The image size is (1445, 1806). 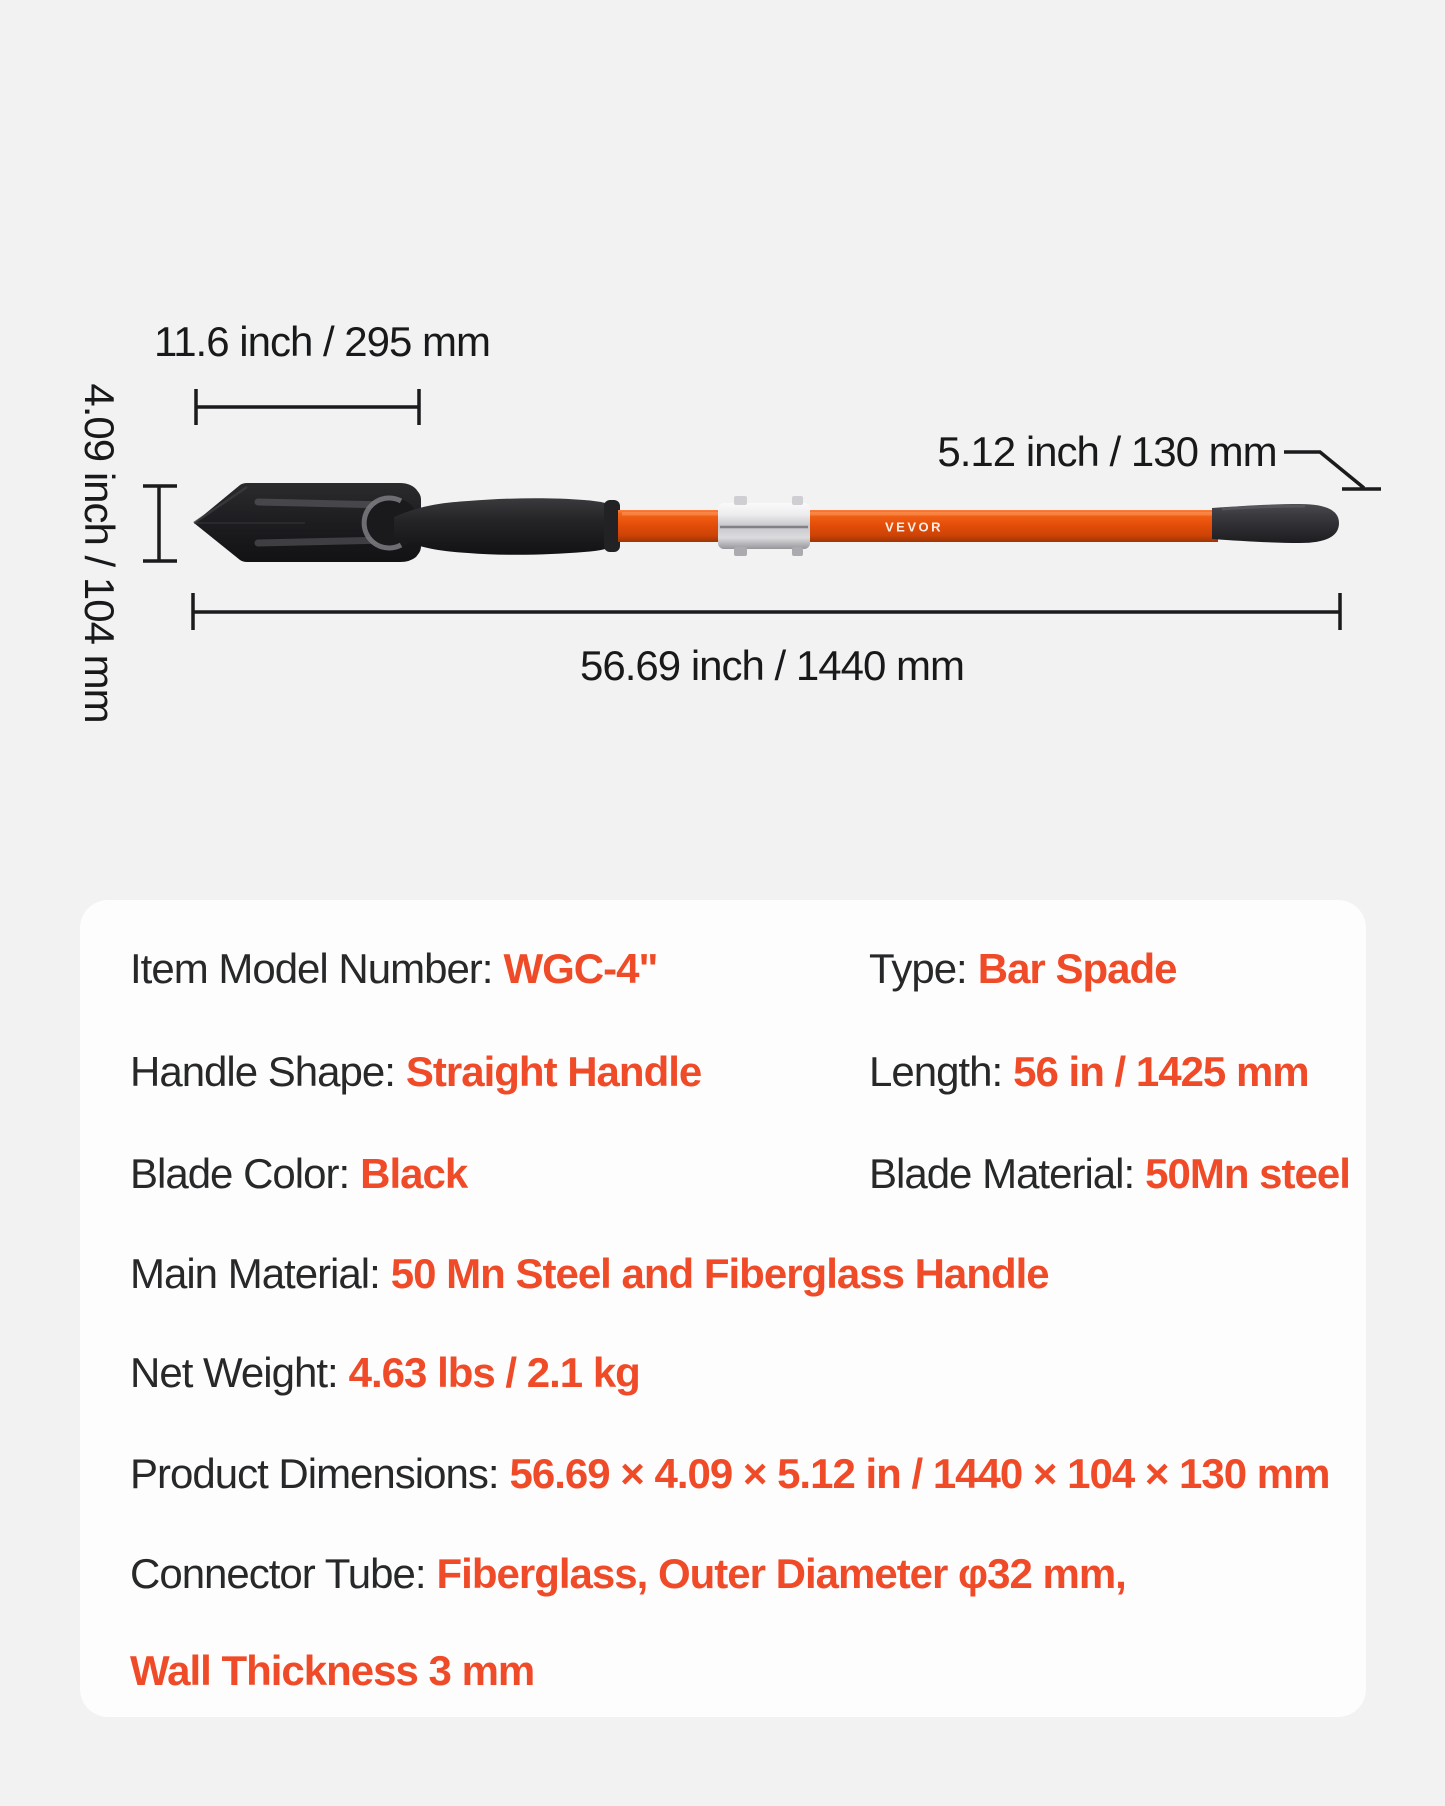 What do you see at coordinates (255, 1273) in the screenshot?
I see `spec-label: Main Material:` at bounding box center [255, 1273].